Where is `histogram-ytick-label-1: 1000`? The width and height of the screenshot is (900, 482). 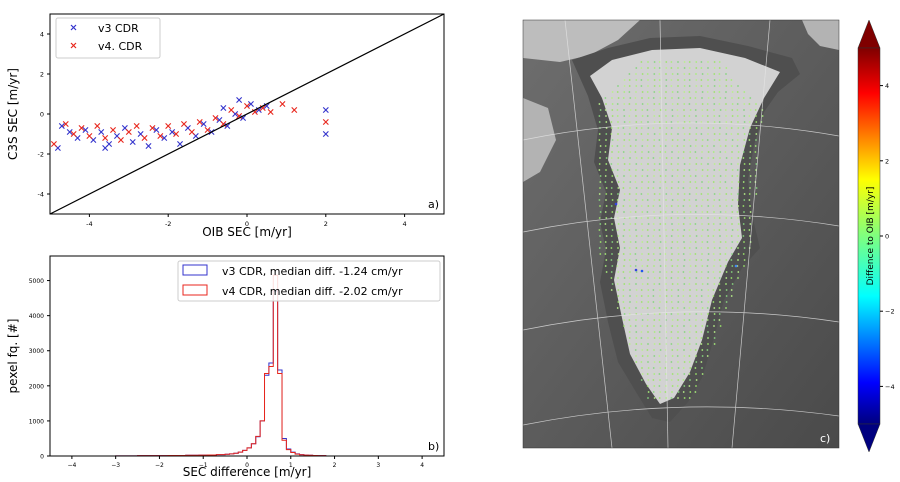
histogram-ytick-label-1: 1000 is located at coordinates (36, 421).